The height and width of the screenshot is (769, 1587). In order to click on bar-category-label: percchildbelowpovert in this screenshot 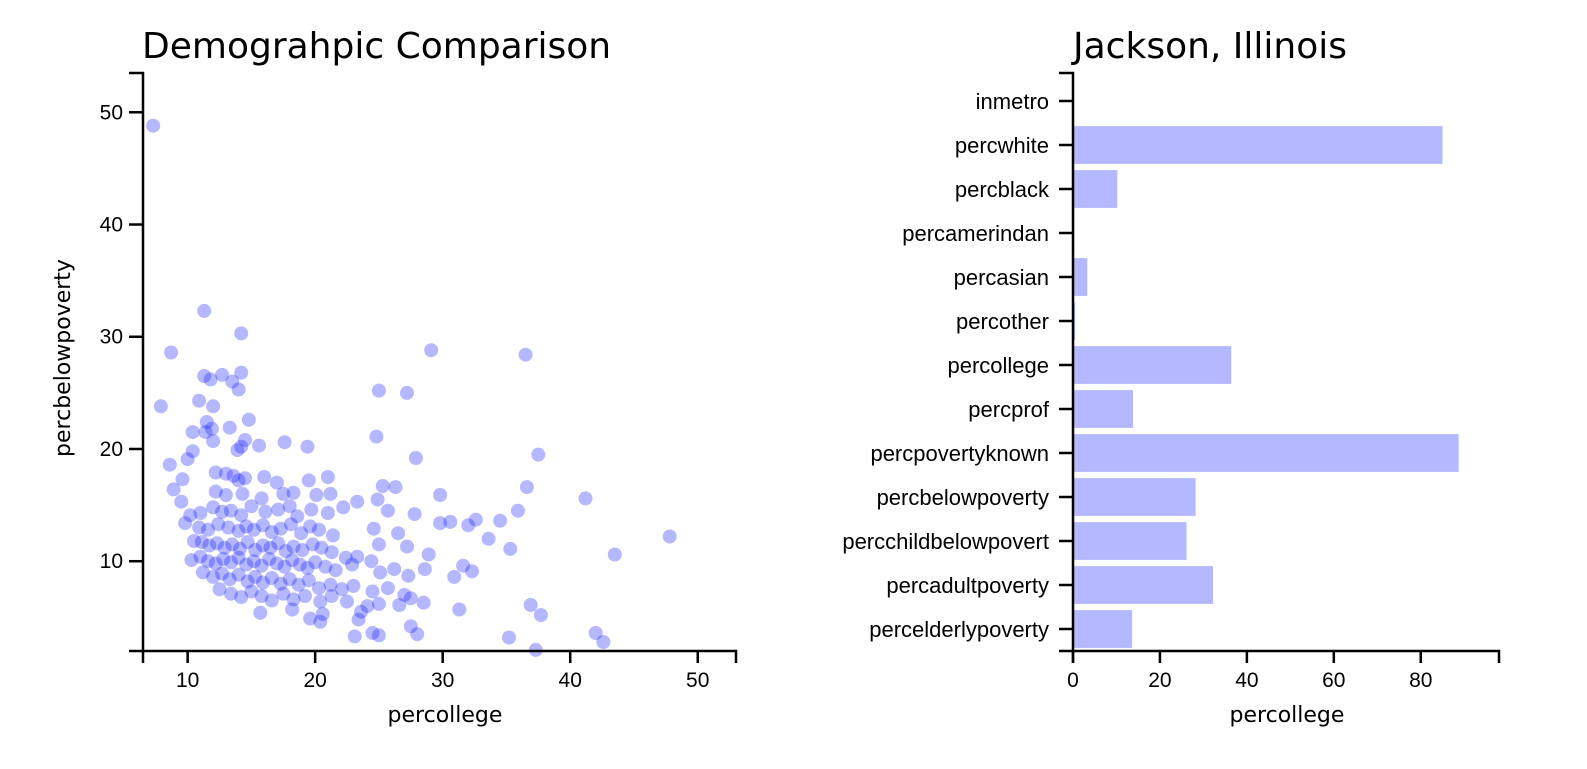, I will do `click(945, 541)`.